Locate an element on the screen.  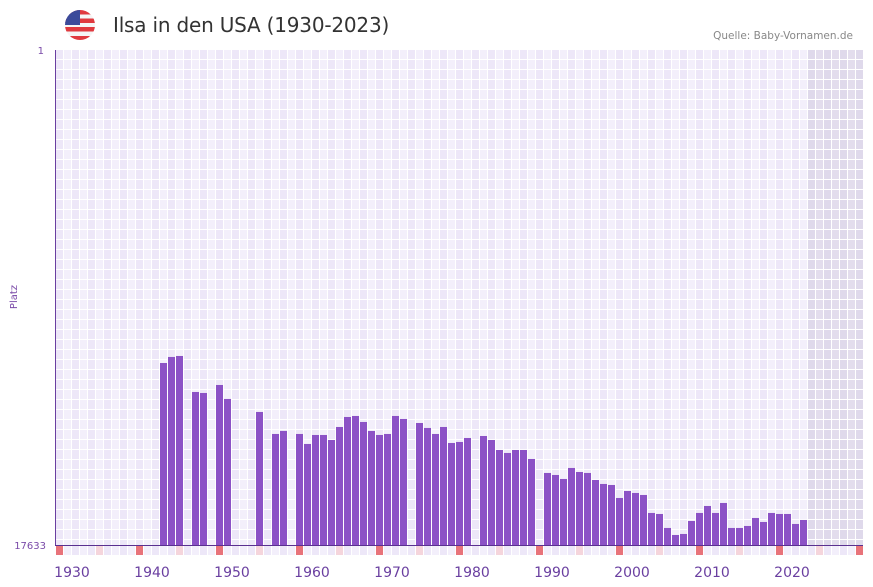
bar-1973: 1973: 13144 is located at coordinates (403, 481).